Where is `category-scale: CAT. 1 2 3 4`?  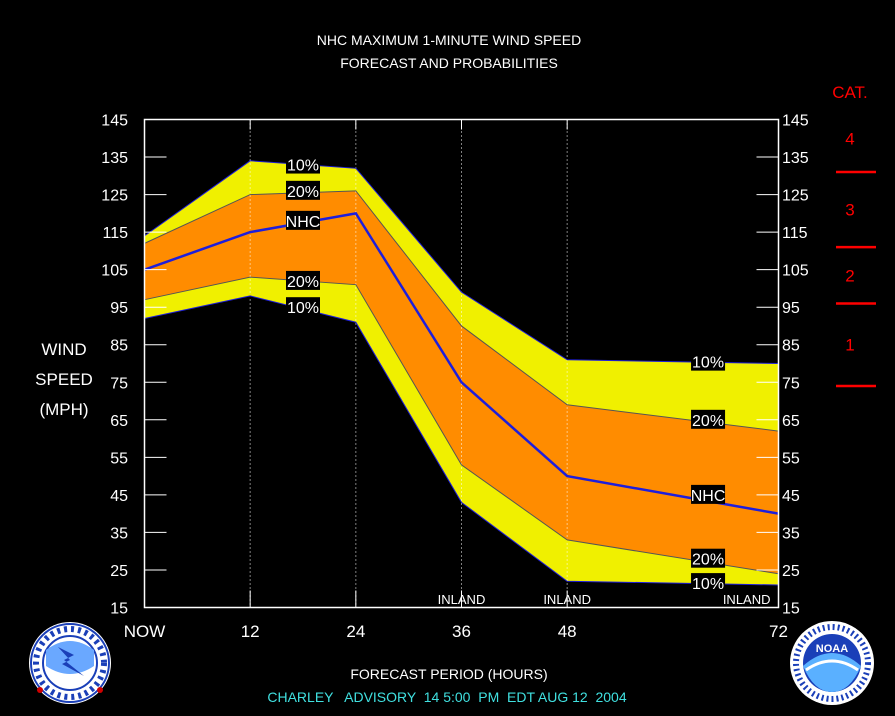 category-scale: CAT. 1 2 3 4 is located at coordinates (854, 235).